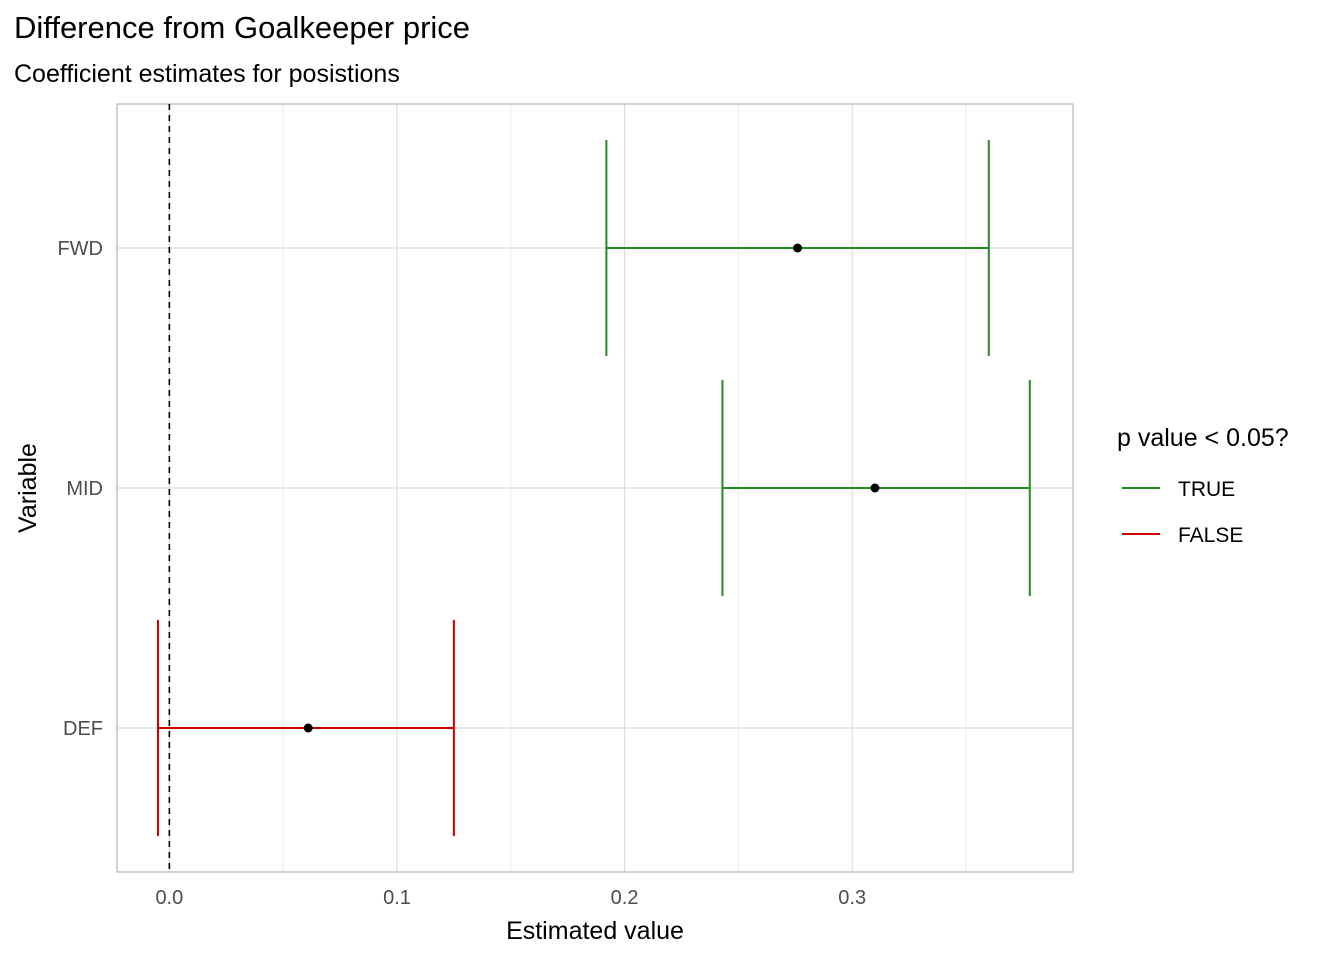 The image size is (1344, 960). What do you see at coordinates (595, 931) in the screenshot?
I see `x-axis-title: Estimated value` at bounding box center [595, 931].